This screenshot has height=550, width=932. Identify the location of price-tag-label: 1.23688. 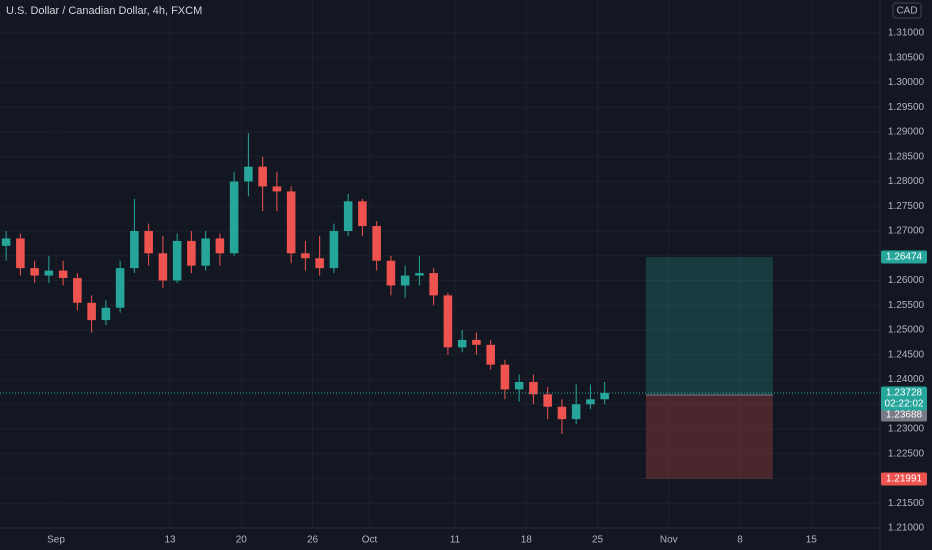
(904, 415).